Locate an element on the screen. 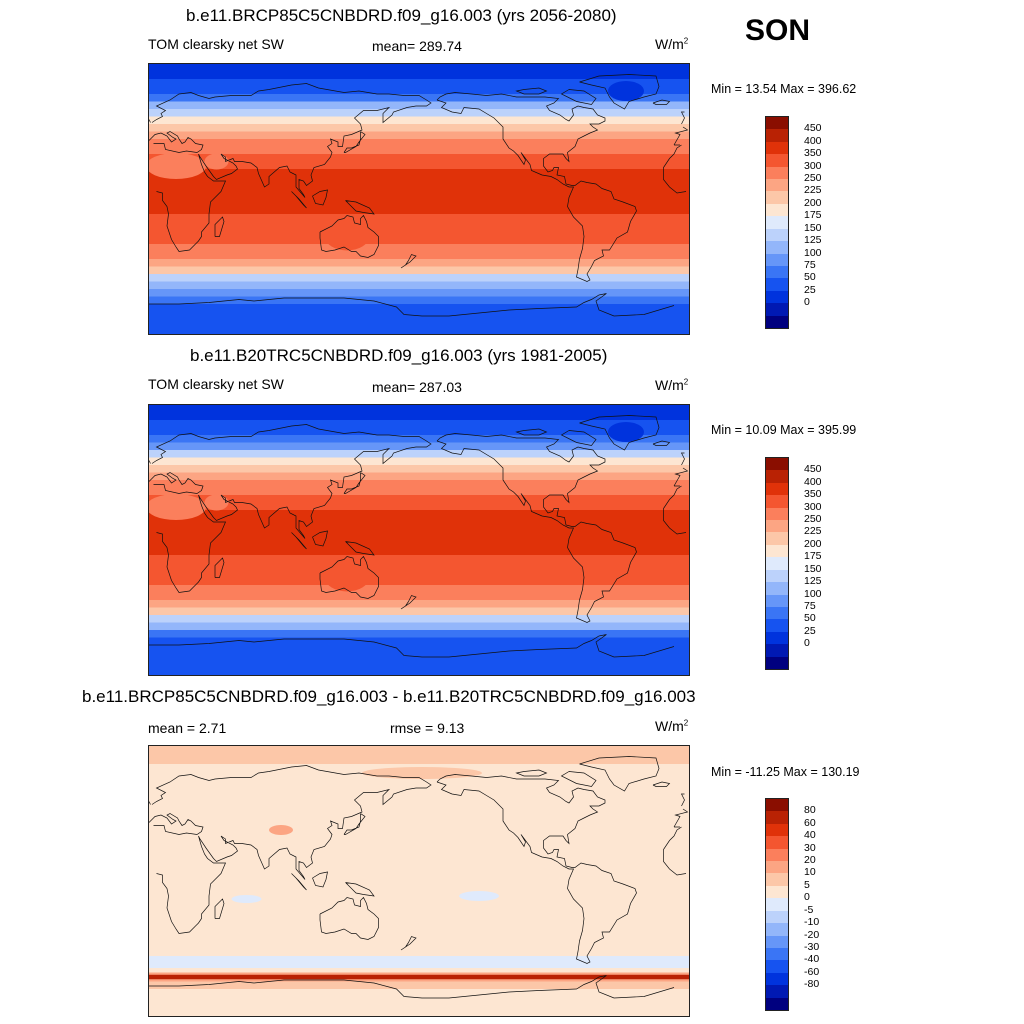 The width and height of the screenshot is (1024, 1024). panel3-background is located at coordinates (419, 881).